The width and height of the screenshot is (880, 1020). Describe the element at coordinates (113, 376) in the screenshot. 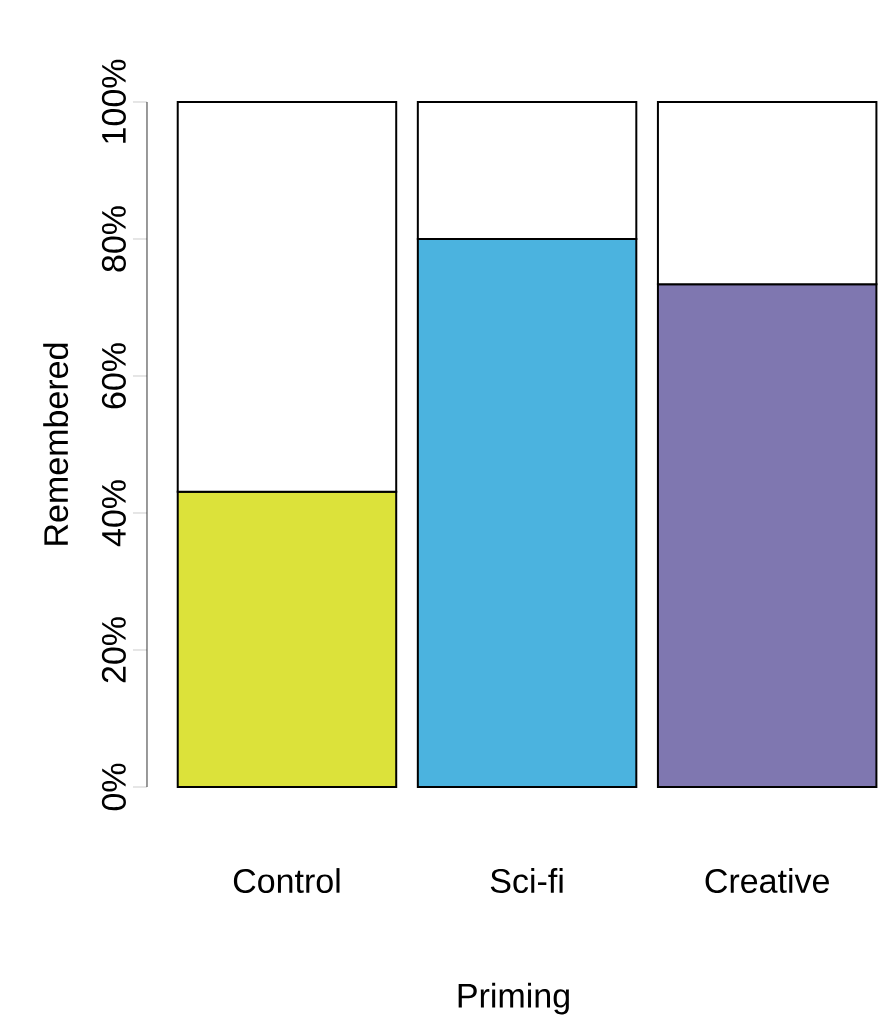

I see `y-tick-label: 60%` at that location.